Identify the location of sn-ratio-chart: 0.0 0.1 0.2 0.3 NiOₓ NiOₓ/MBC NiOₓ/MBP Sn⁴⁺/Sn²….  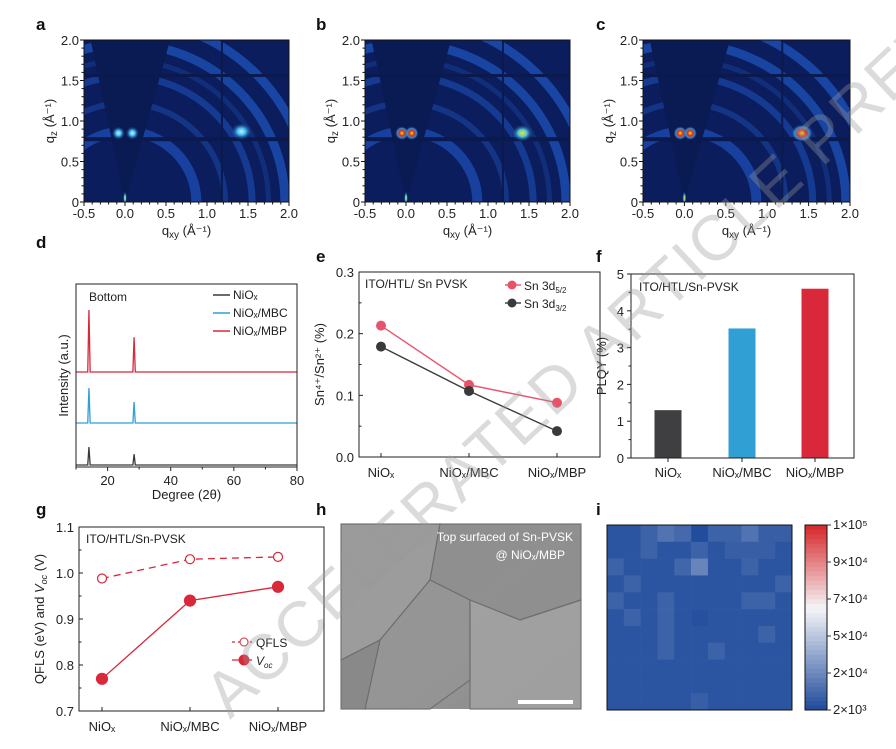
(456, 372).